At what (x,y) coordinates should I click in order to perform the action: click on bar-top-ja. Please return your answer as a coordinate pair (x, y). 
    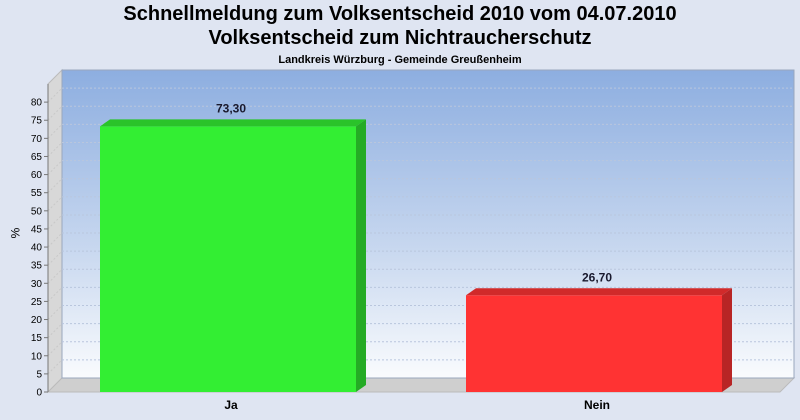
    Looking at the image, I should click on (233, 123).